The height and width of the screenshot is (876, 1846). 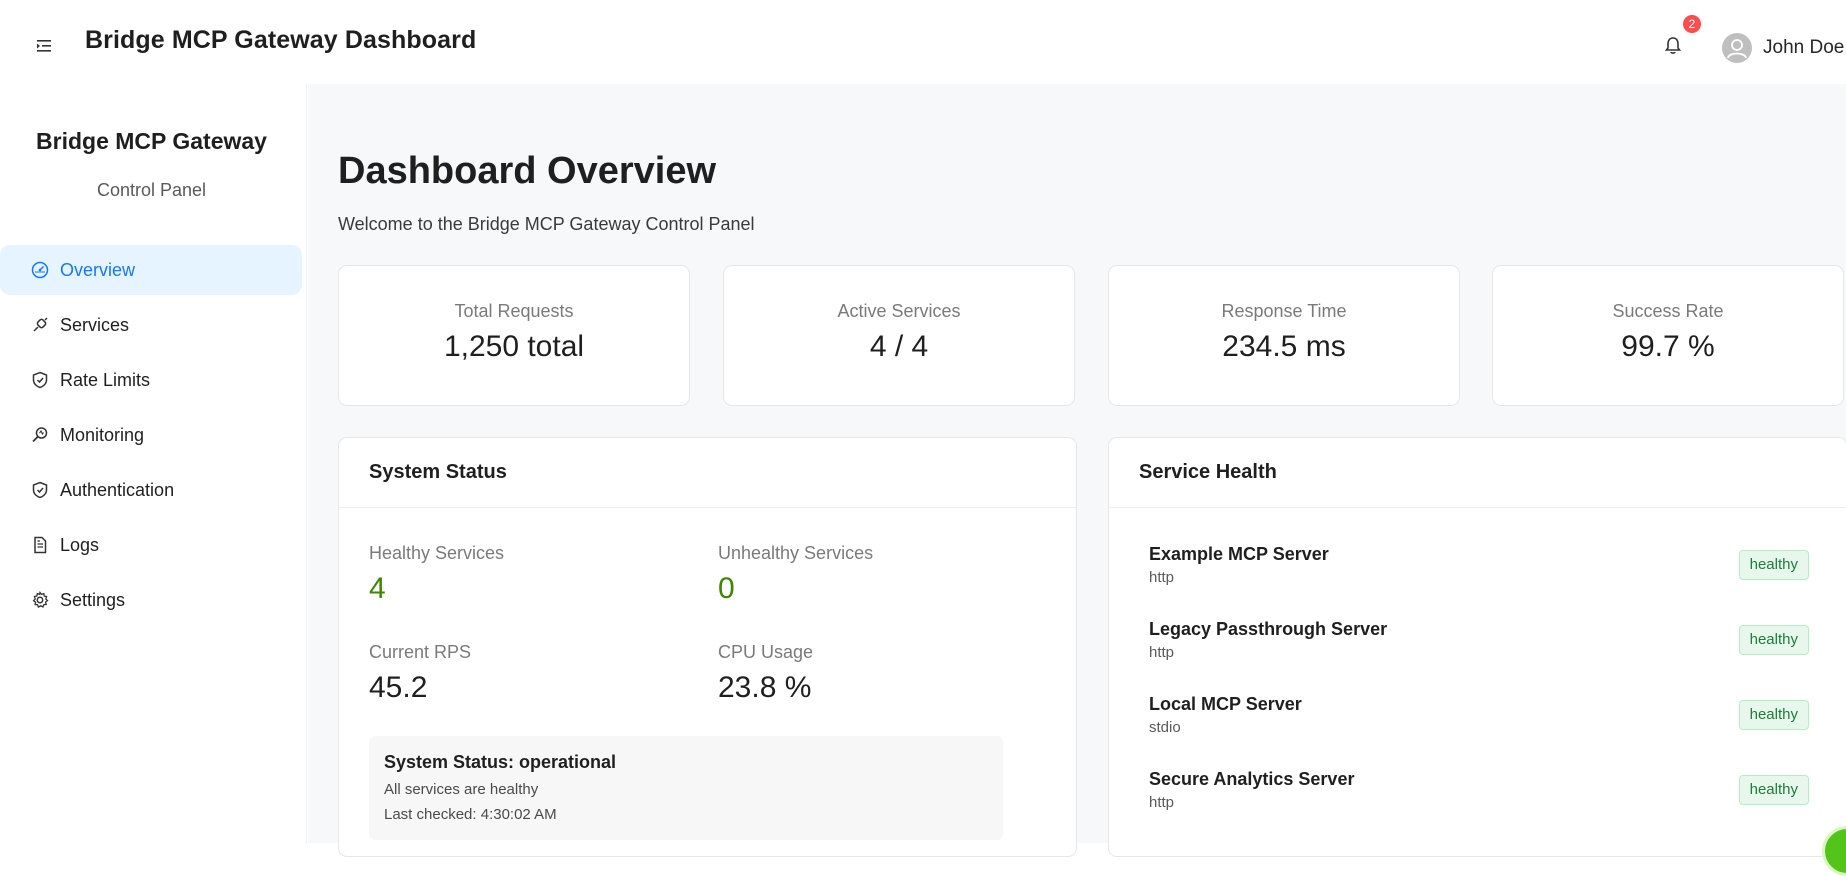 I want to click on api-icon, so click(x=40, y=325).